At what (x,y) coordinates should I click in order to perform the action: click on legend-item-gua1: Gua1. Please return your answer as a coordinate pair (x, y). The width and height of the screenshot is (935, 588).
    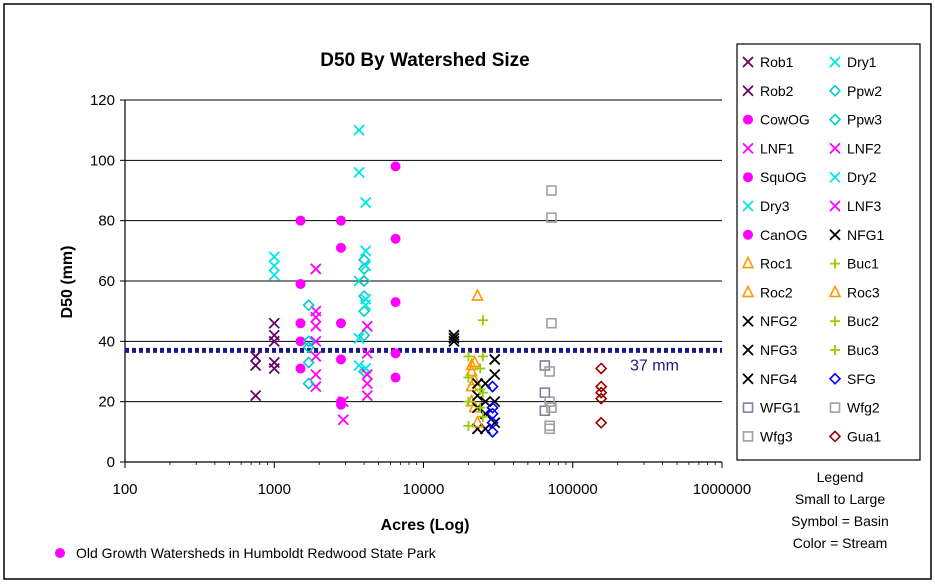
    Looking at the image, I should click on (854, 436).